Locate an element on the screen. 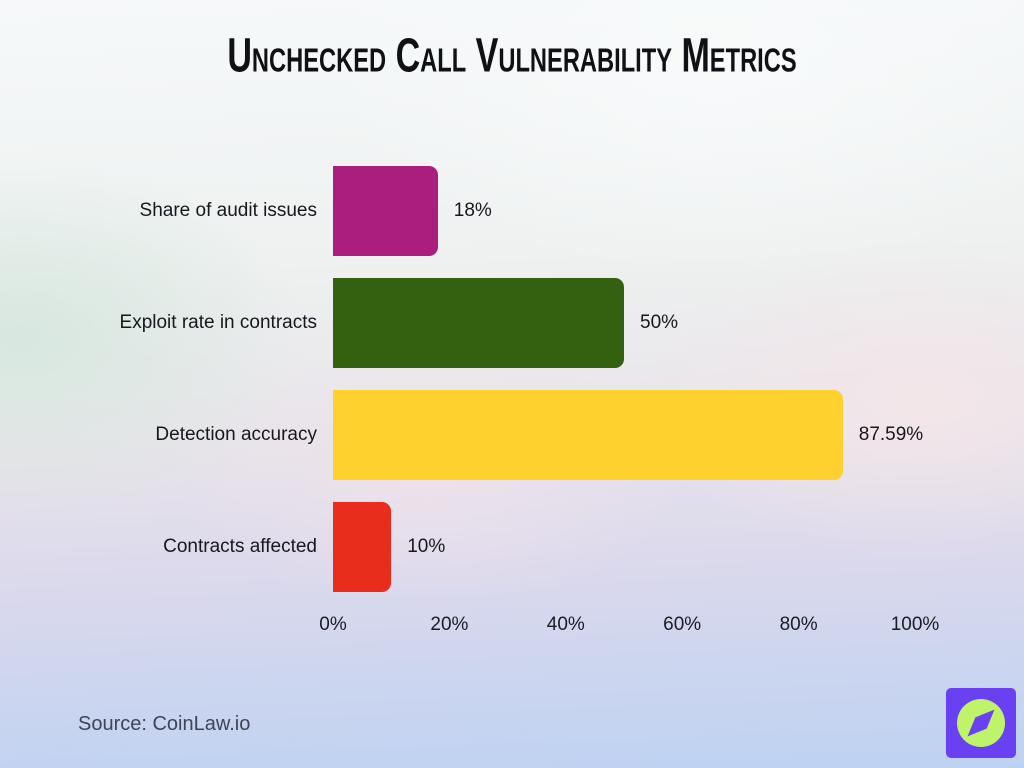 The height and width of the screenshot is (768, 1024). table-row: Detection accuracy 87.59% is located at coordinates (512, 435).